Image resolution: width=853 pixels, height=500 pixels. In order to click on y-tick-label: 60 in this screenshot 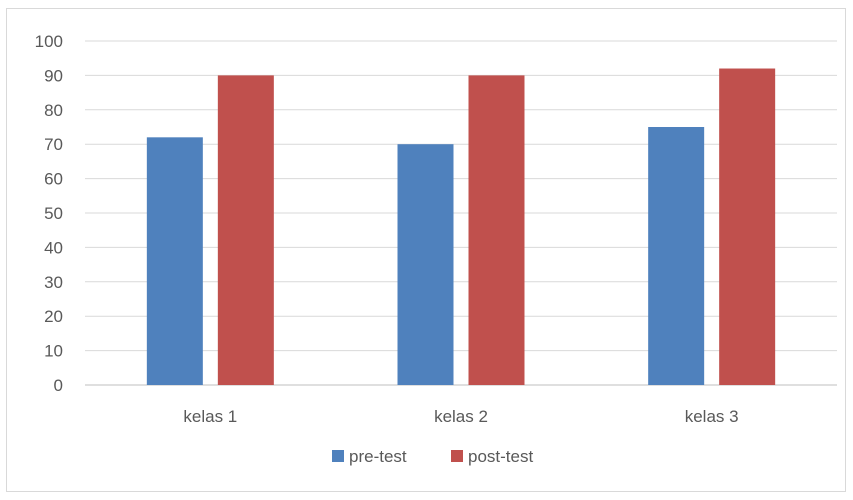, I will do `click(53, 179)`.